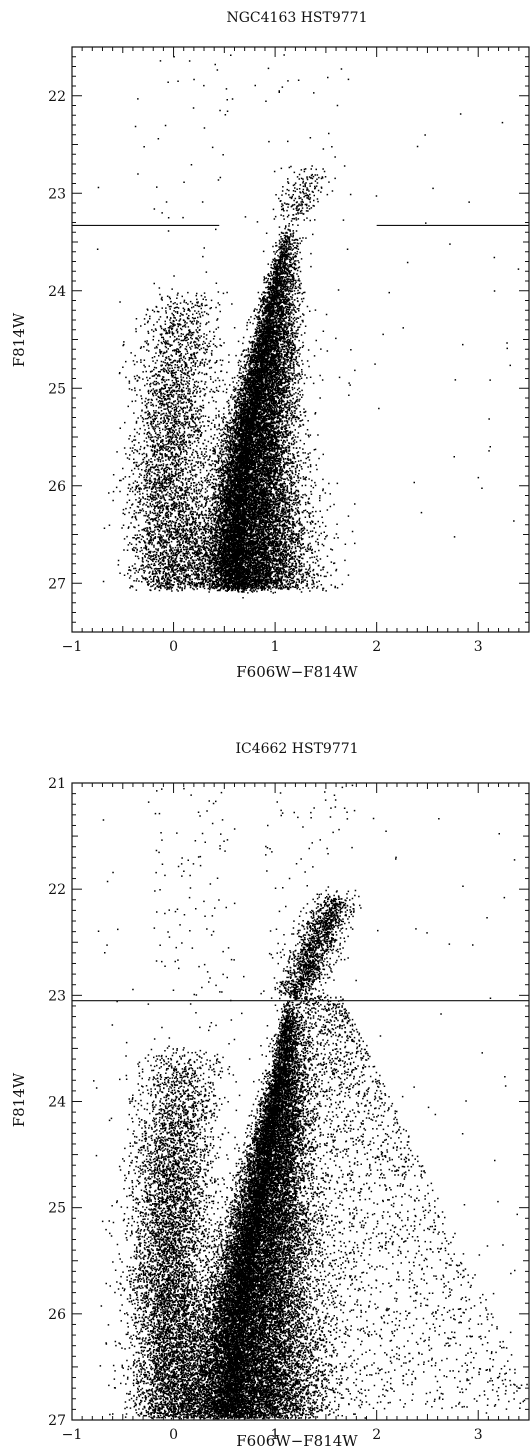  I want to click on chart-title: IC4662 HST9771, so click(296, 749).